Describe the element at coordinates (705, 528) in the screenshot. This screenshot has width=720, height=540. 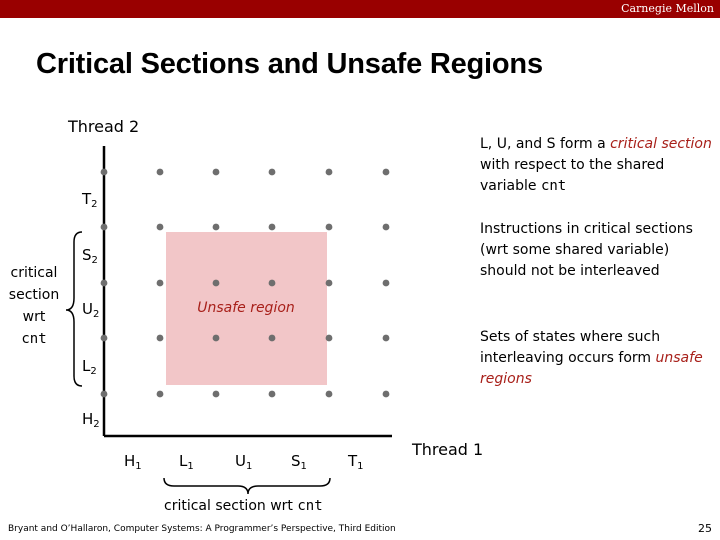
I see `page-number: 25` at that location.